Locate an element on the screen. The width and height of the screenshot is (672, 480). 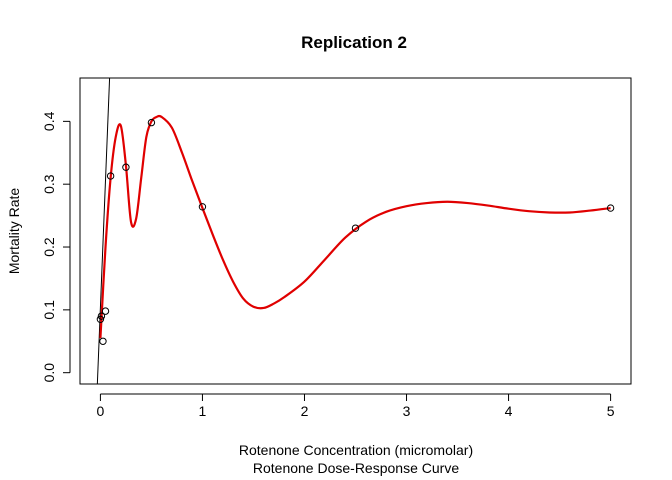
y-tick-label: 0.4 is located at coordinates (49, 121).